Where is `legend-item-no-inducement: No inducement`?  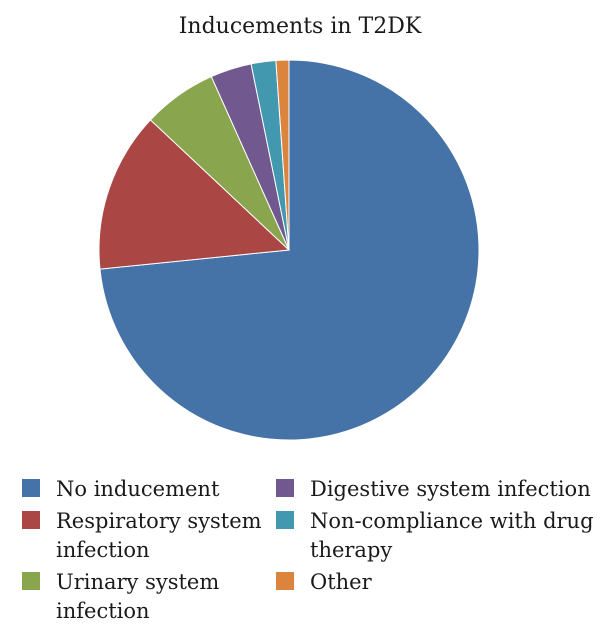
legend-item-no-inducement: No inducement is located at coordinates (120, 489).